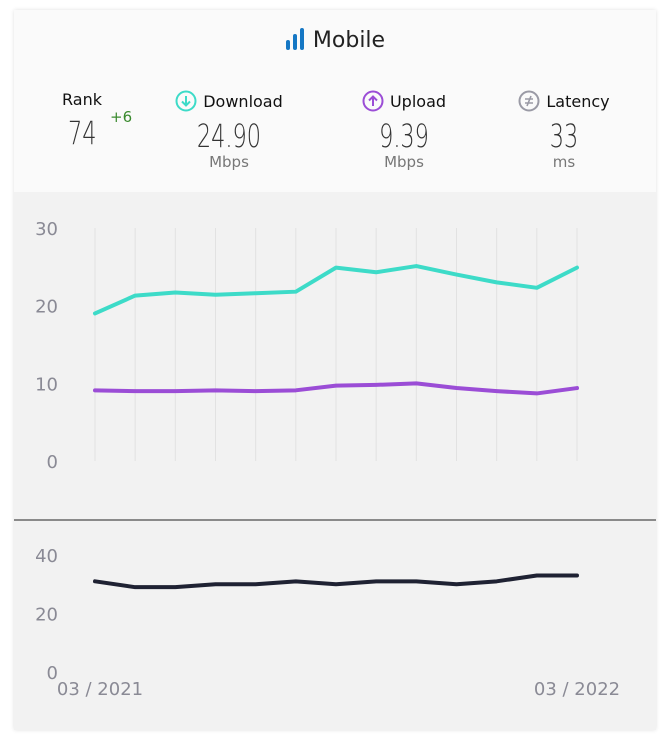 The width and height of the screenshot is (667, 743). Describe the element at coordinates (404, 136) in the screenshot. I see `upload-value: 9.39` at that location.